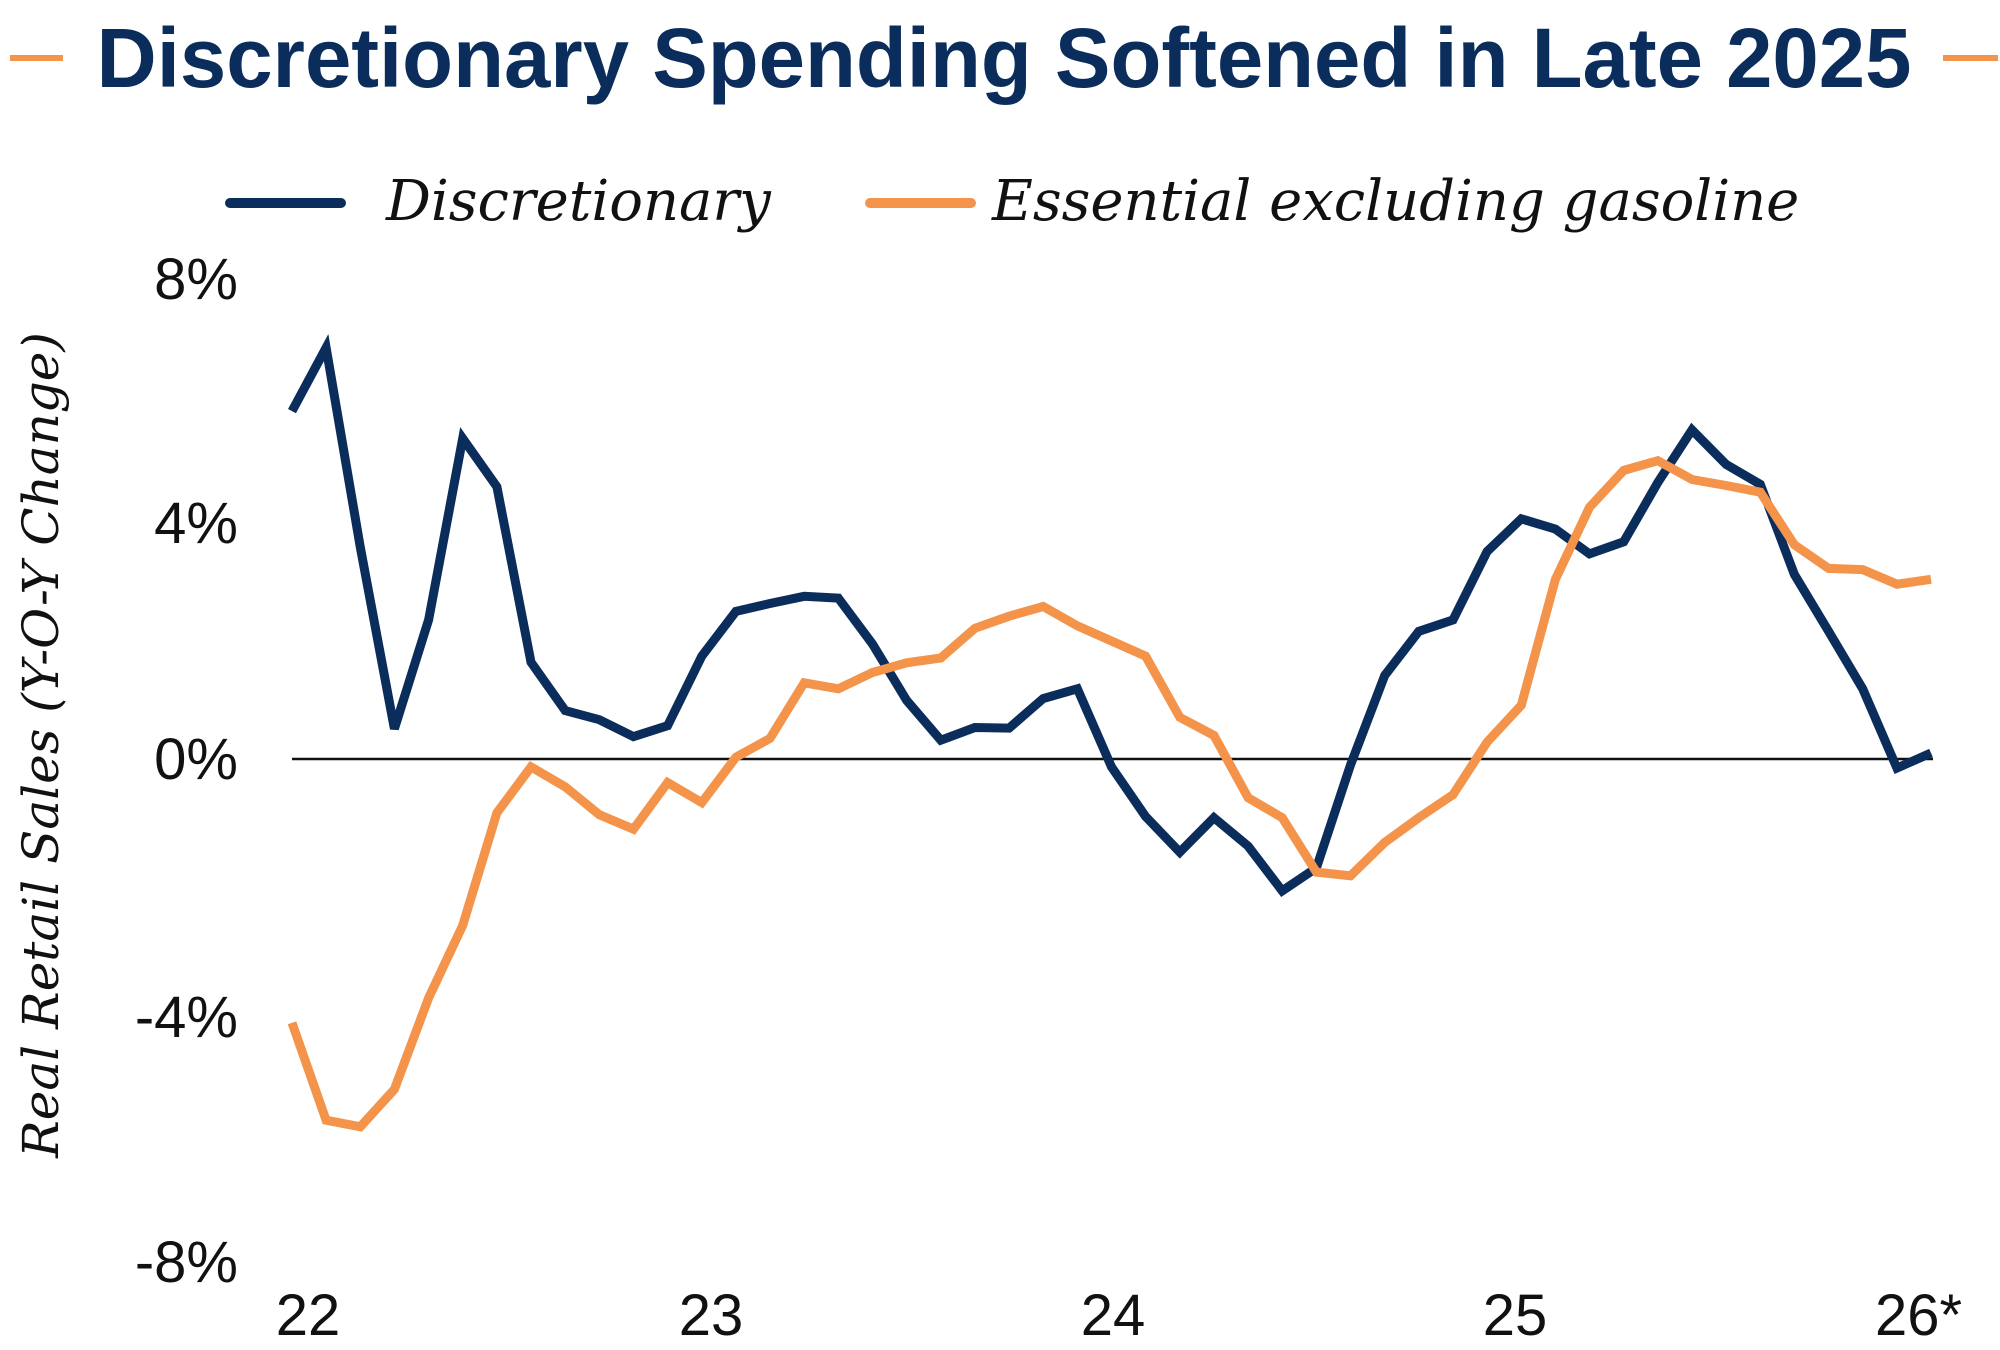  I want to click on legend-label-essential: Essential excluding gasoline, so click(1395, 201).